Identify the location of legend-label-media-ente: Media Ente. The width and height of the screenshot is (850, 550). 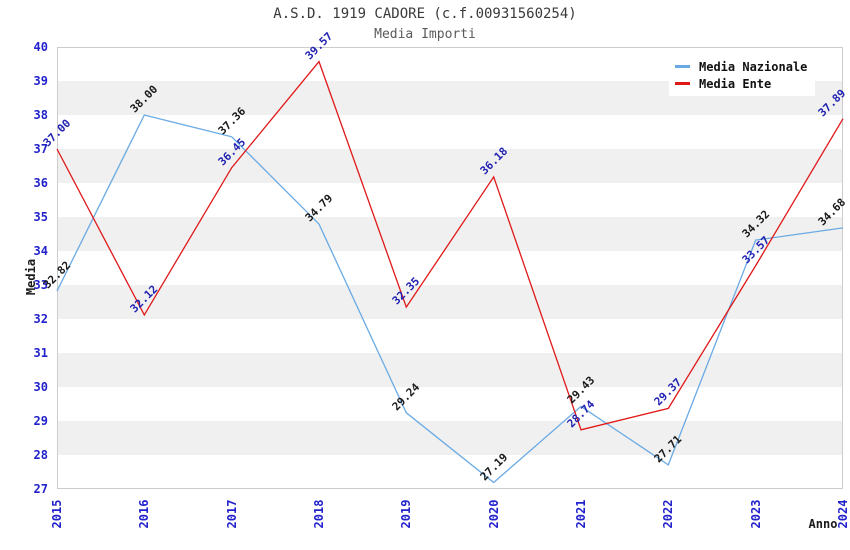
(735, 83).